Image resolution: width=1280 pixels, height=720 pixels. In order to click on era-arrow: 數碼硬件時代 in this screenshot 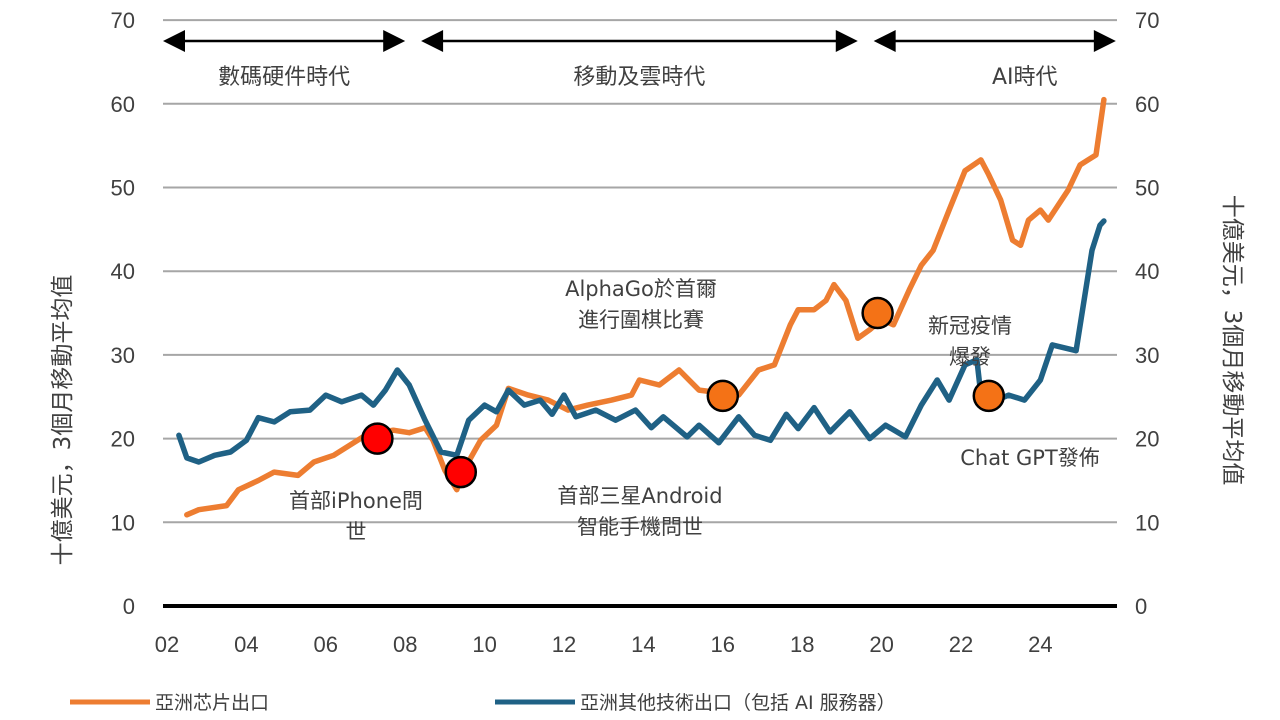, I will do `click(284, 60)`.